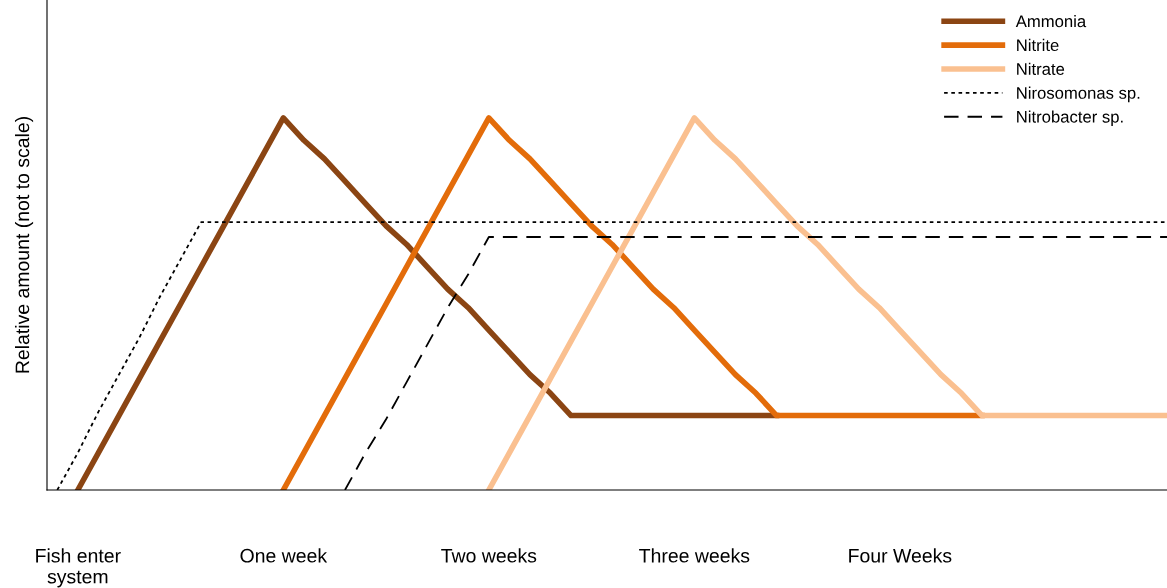  What do you see at coordinates (284, 555) in the screenshot?
I see `x-tick-label: One week` at bounding box center [284, 555].